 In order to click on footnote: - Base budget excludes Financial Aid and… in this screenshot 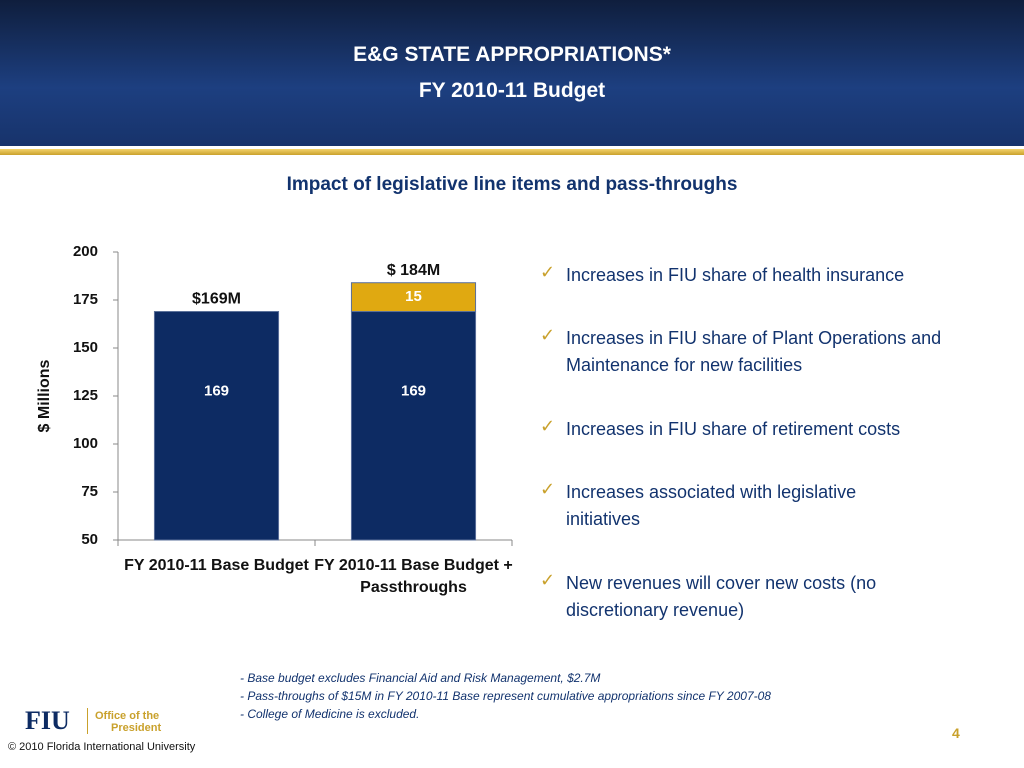, I will do `click(420, 678)`.